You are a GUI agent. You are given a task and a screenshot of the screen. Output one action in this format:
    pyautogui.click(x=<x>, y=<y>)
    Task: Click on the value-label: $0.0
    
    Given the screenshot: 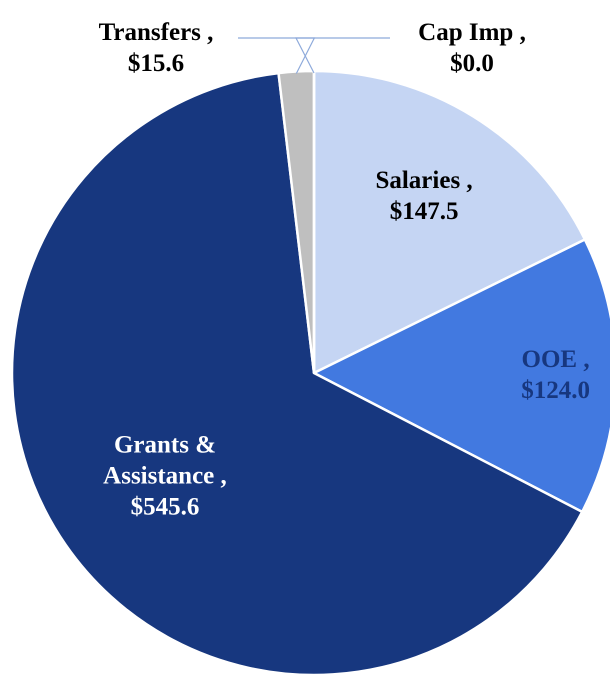 What is the action you would take?
    pyautogui.click(x=472, y=63)
    